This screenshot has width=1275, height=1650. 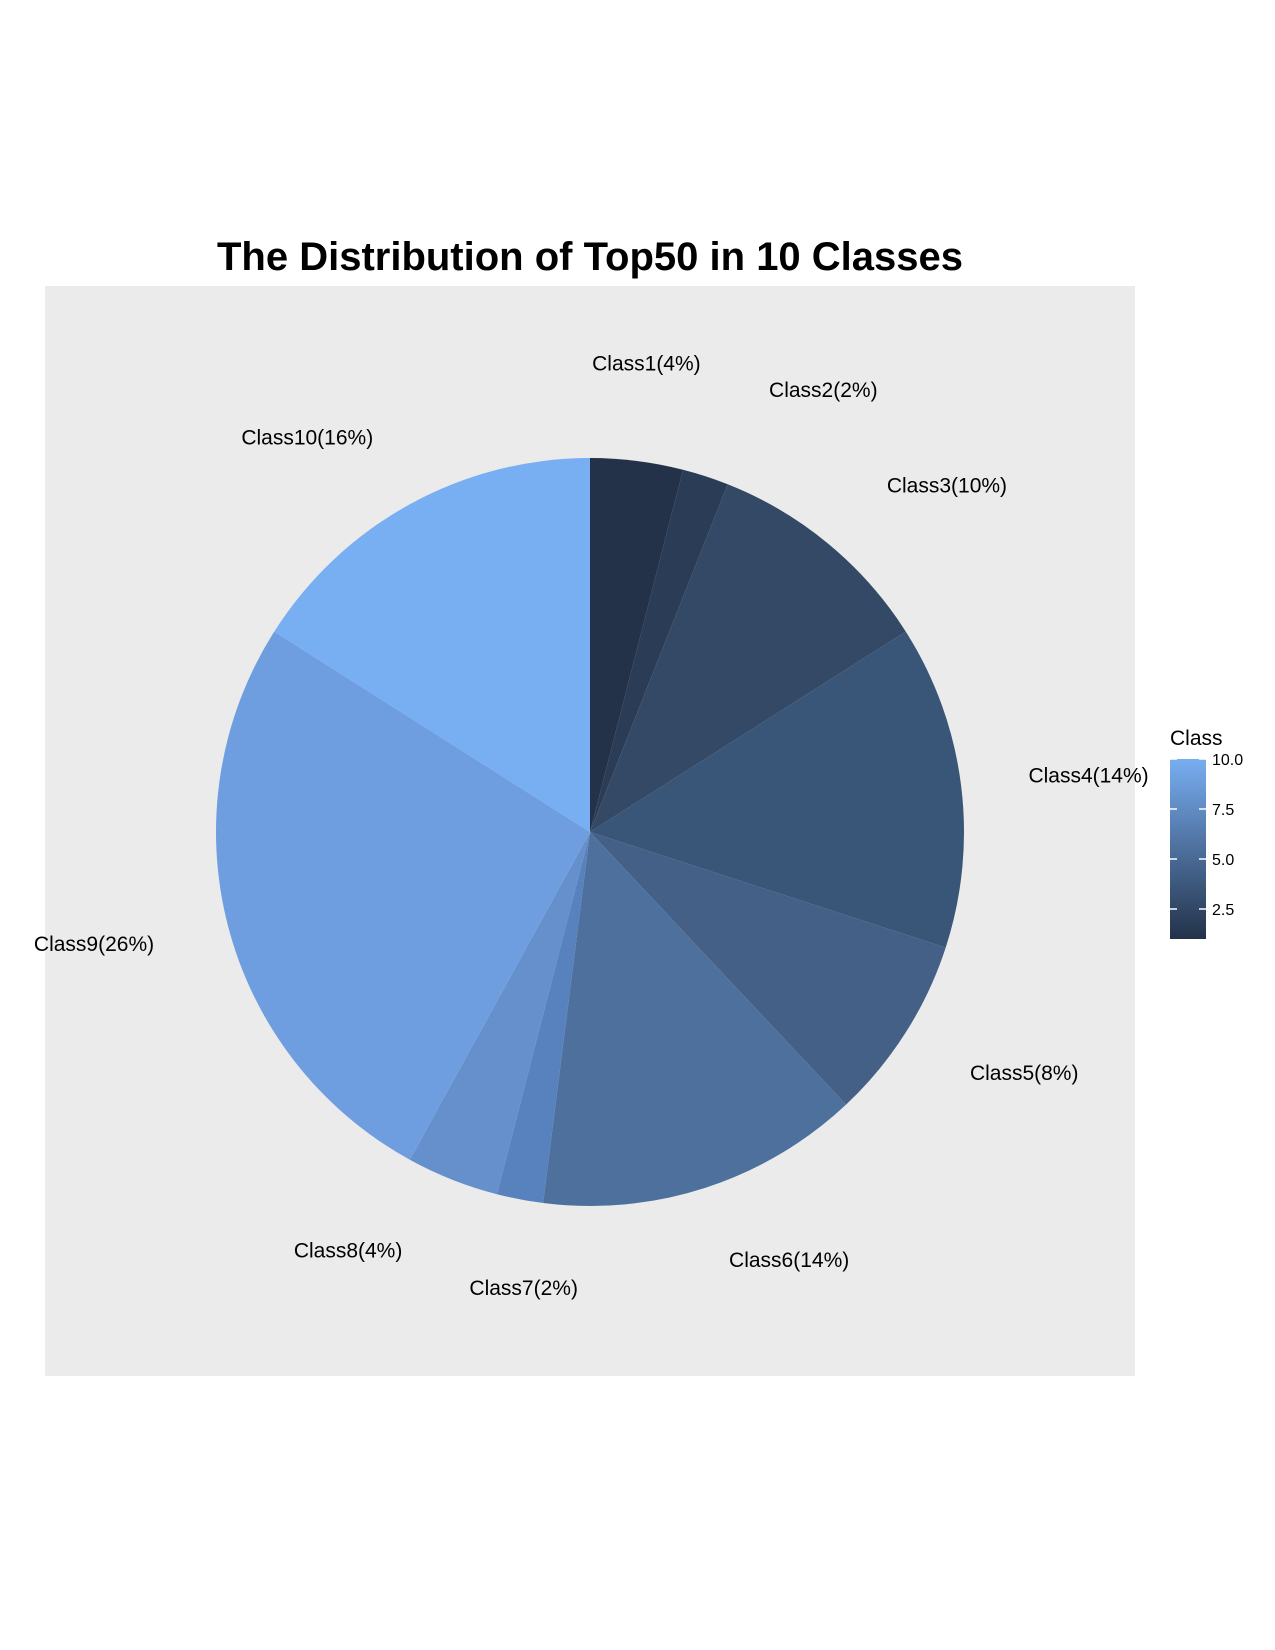 What do you see at coordinates (1024, 1073) in the screenshot?
I see `pie-label-class5: Class5(8%)` at bounding box center [1024, 1073].